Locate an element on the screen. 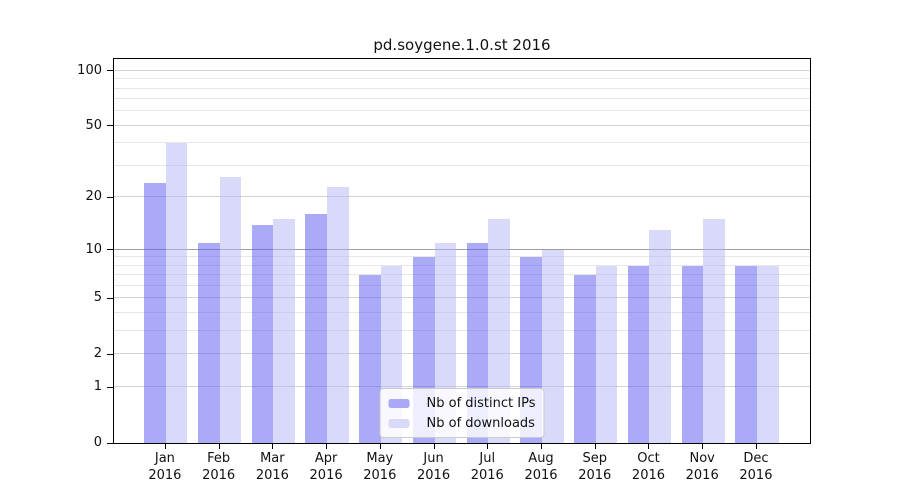  bar-distinct-ips-dec is located at coordinates (746, 354).